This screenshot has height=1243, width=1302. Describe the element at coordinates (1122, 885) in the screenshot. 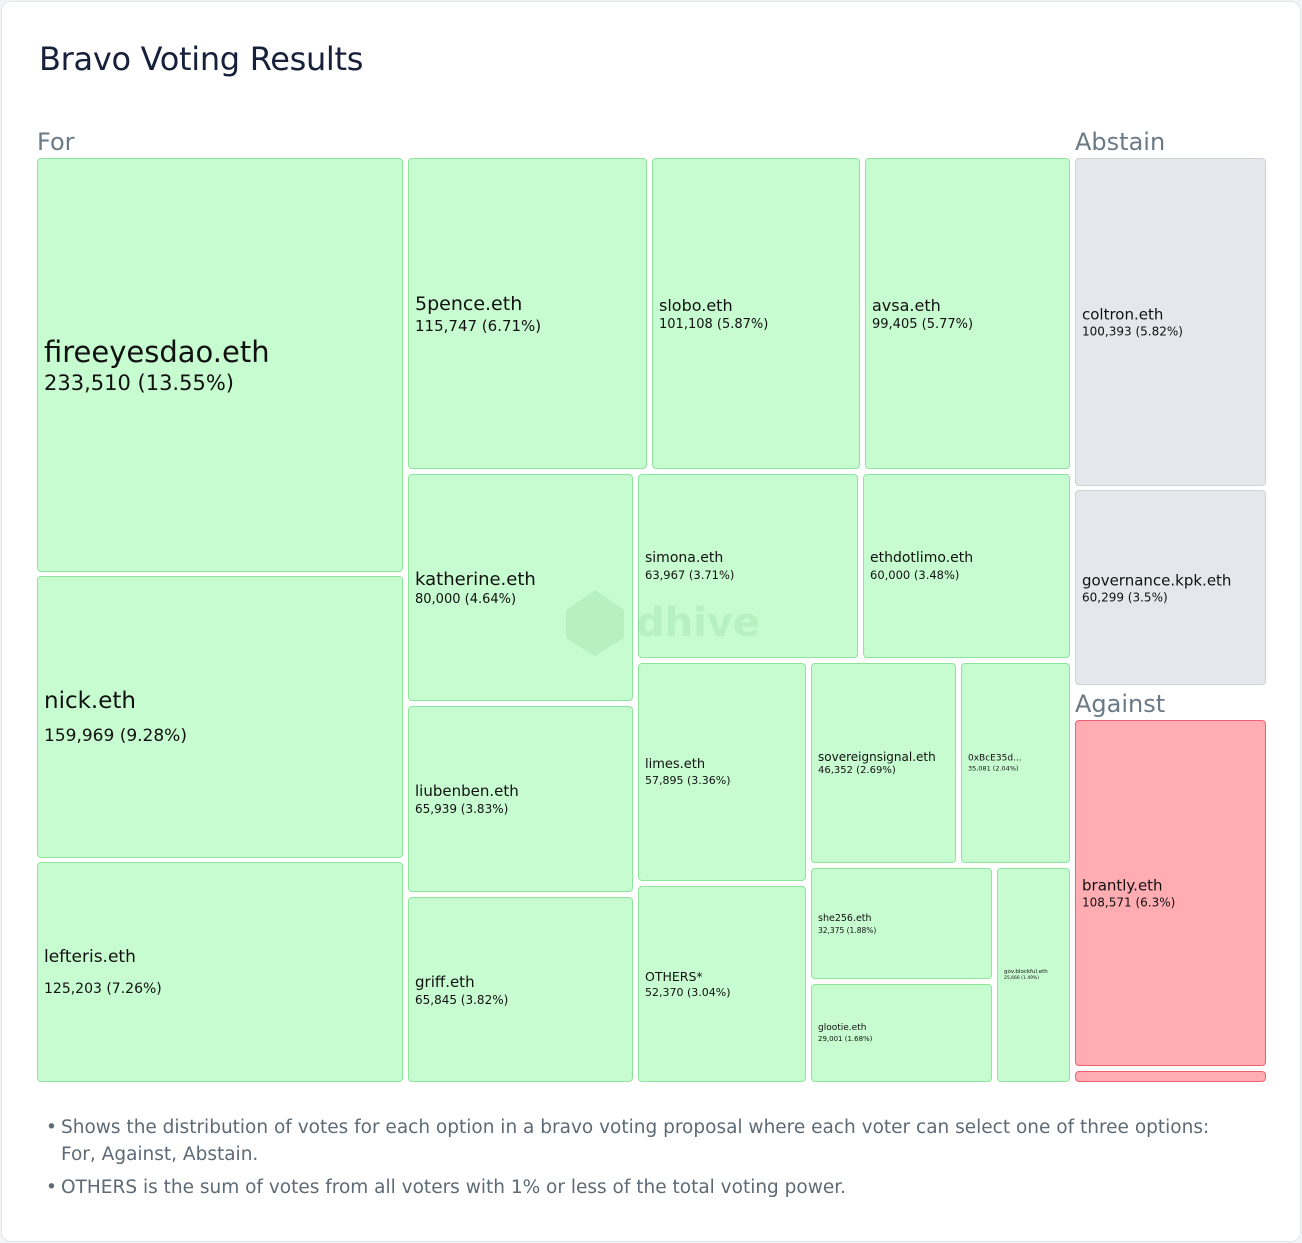

I see `tile-label: brantly.eth` at that location.